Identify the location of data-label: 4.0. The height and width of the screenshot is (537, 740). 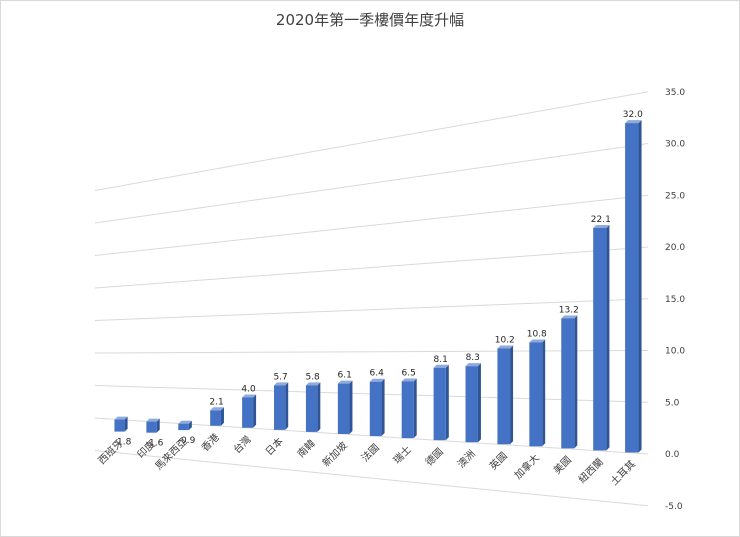
(248, 389).